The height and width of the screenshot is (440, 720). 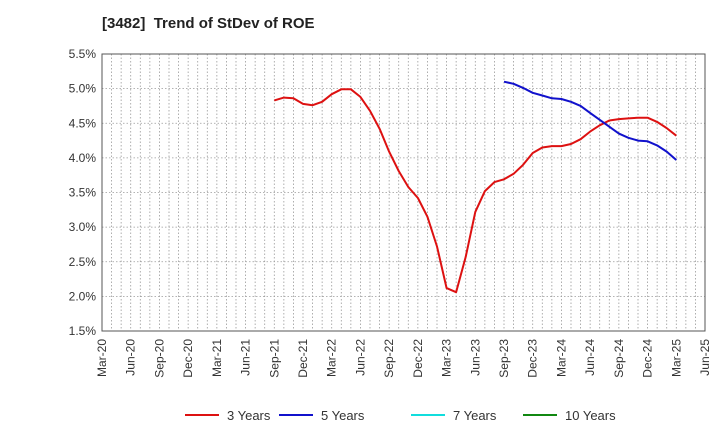 What do you see at coordinates (343, 415) in the screenshot?
I see `legend-label: 5 Years` at bounding box center [343, 415].